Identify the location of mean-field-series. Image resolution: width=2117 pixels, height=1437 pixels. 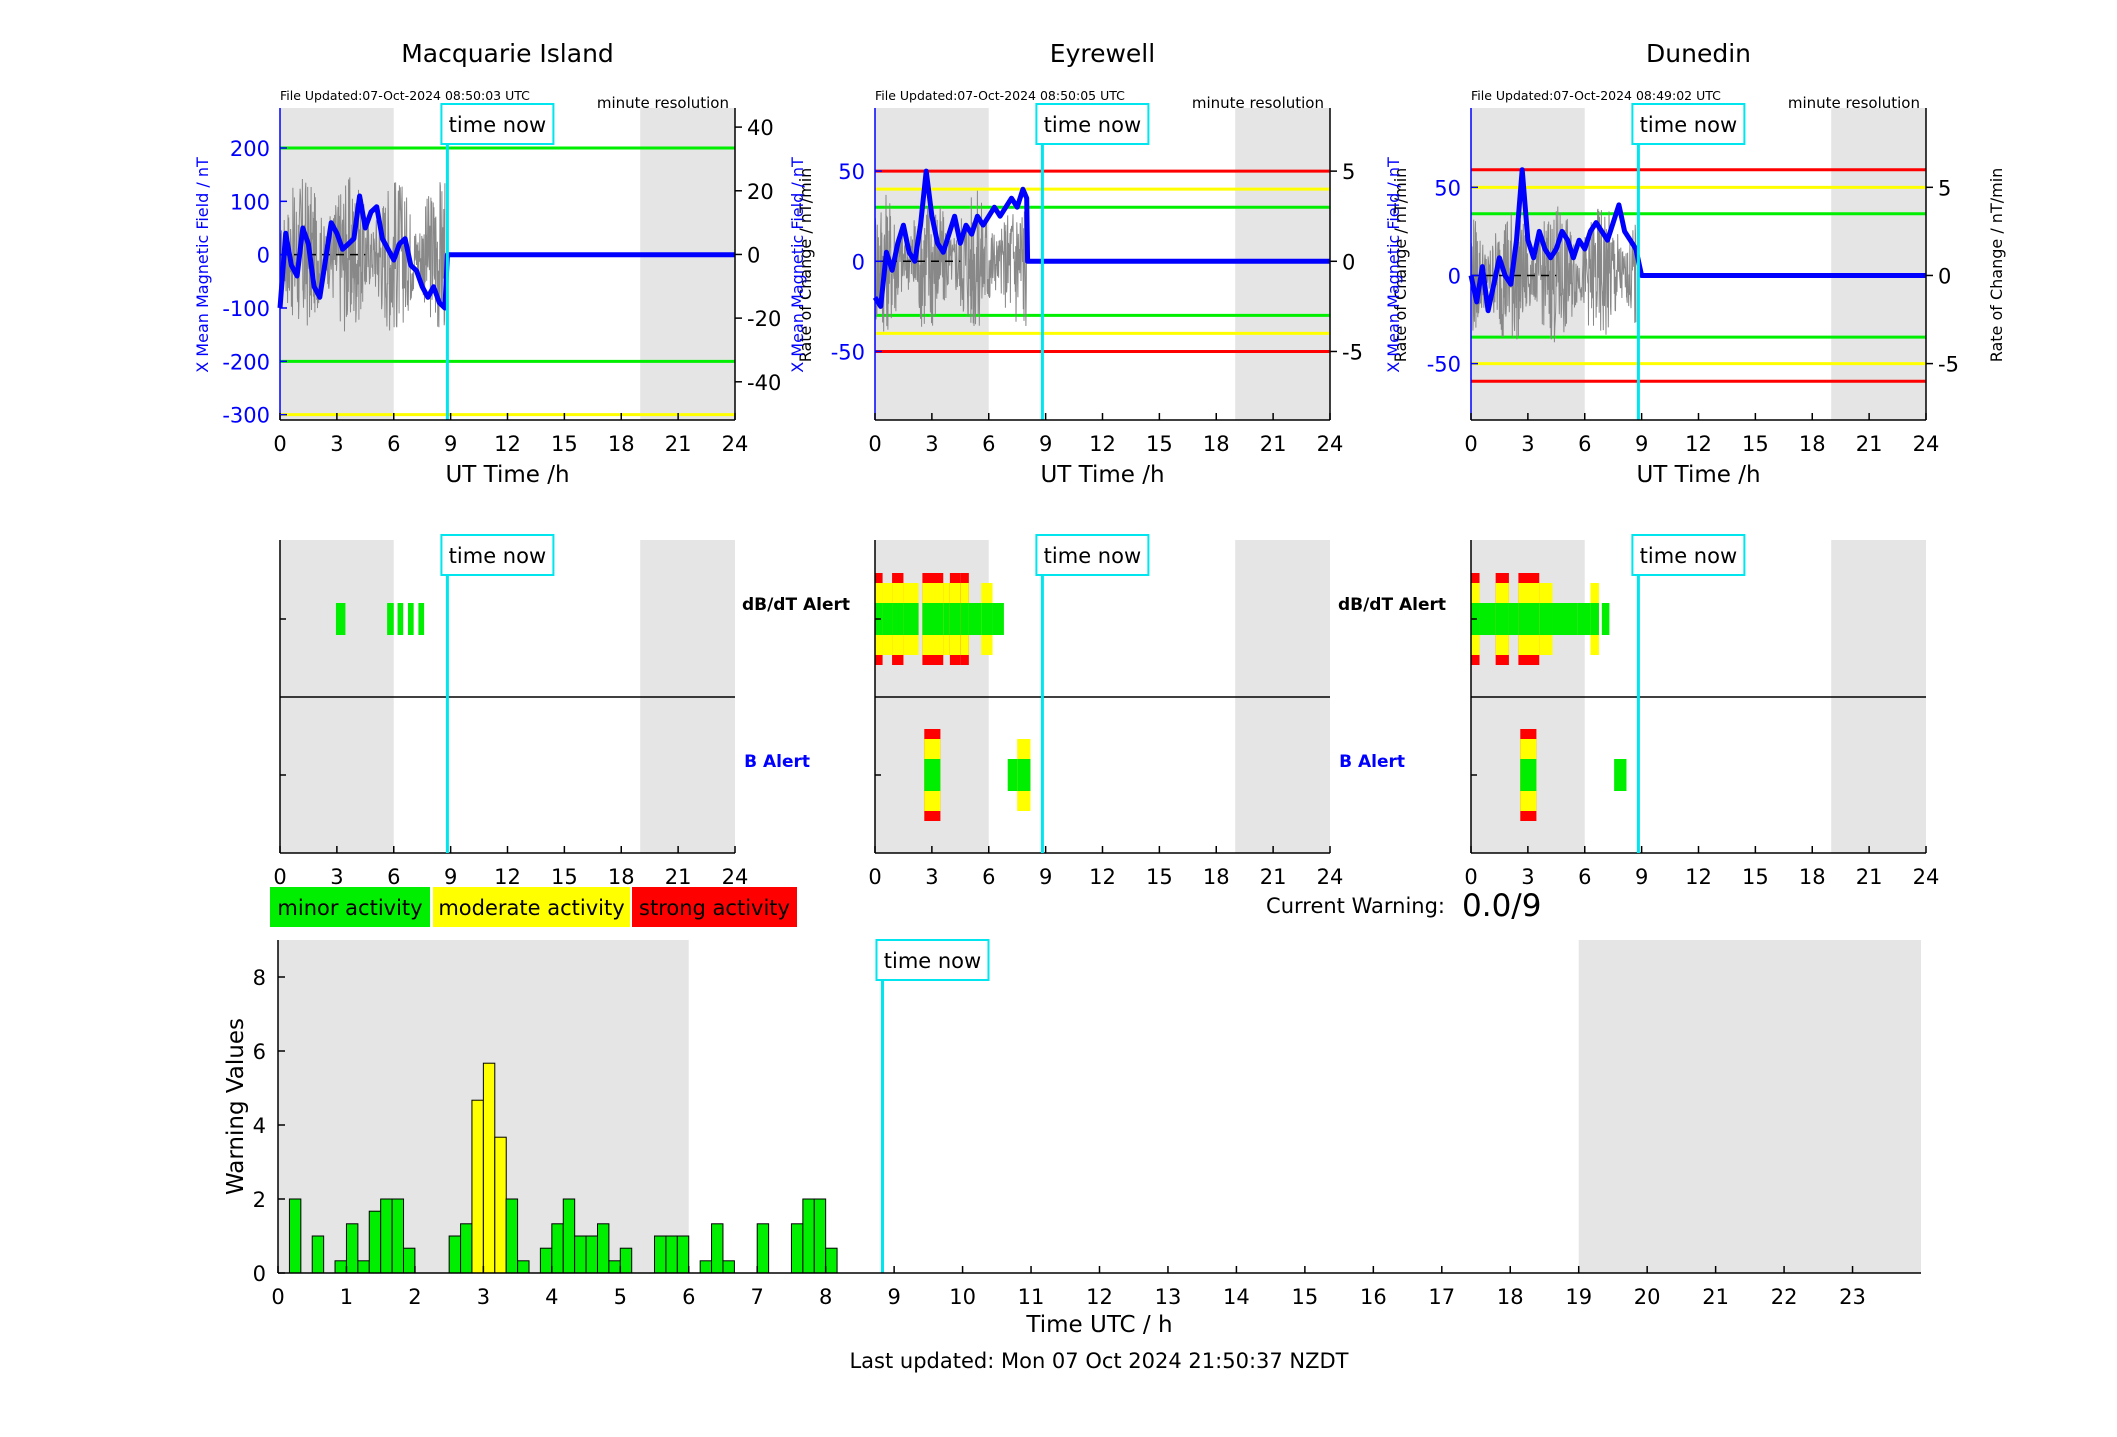
(1101, 238).